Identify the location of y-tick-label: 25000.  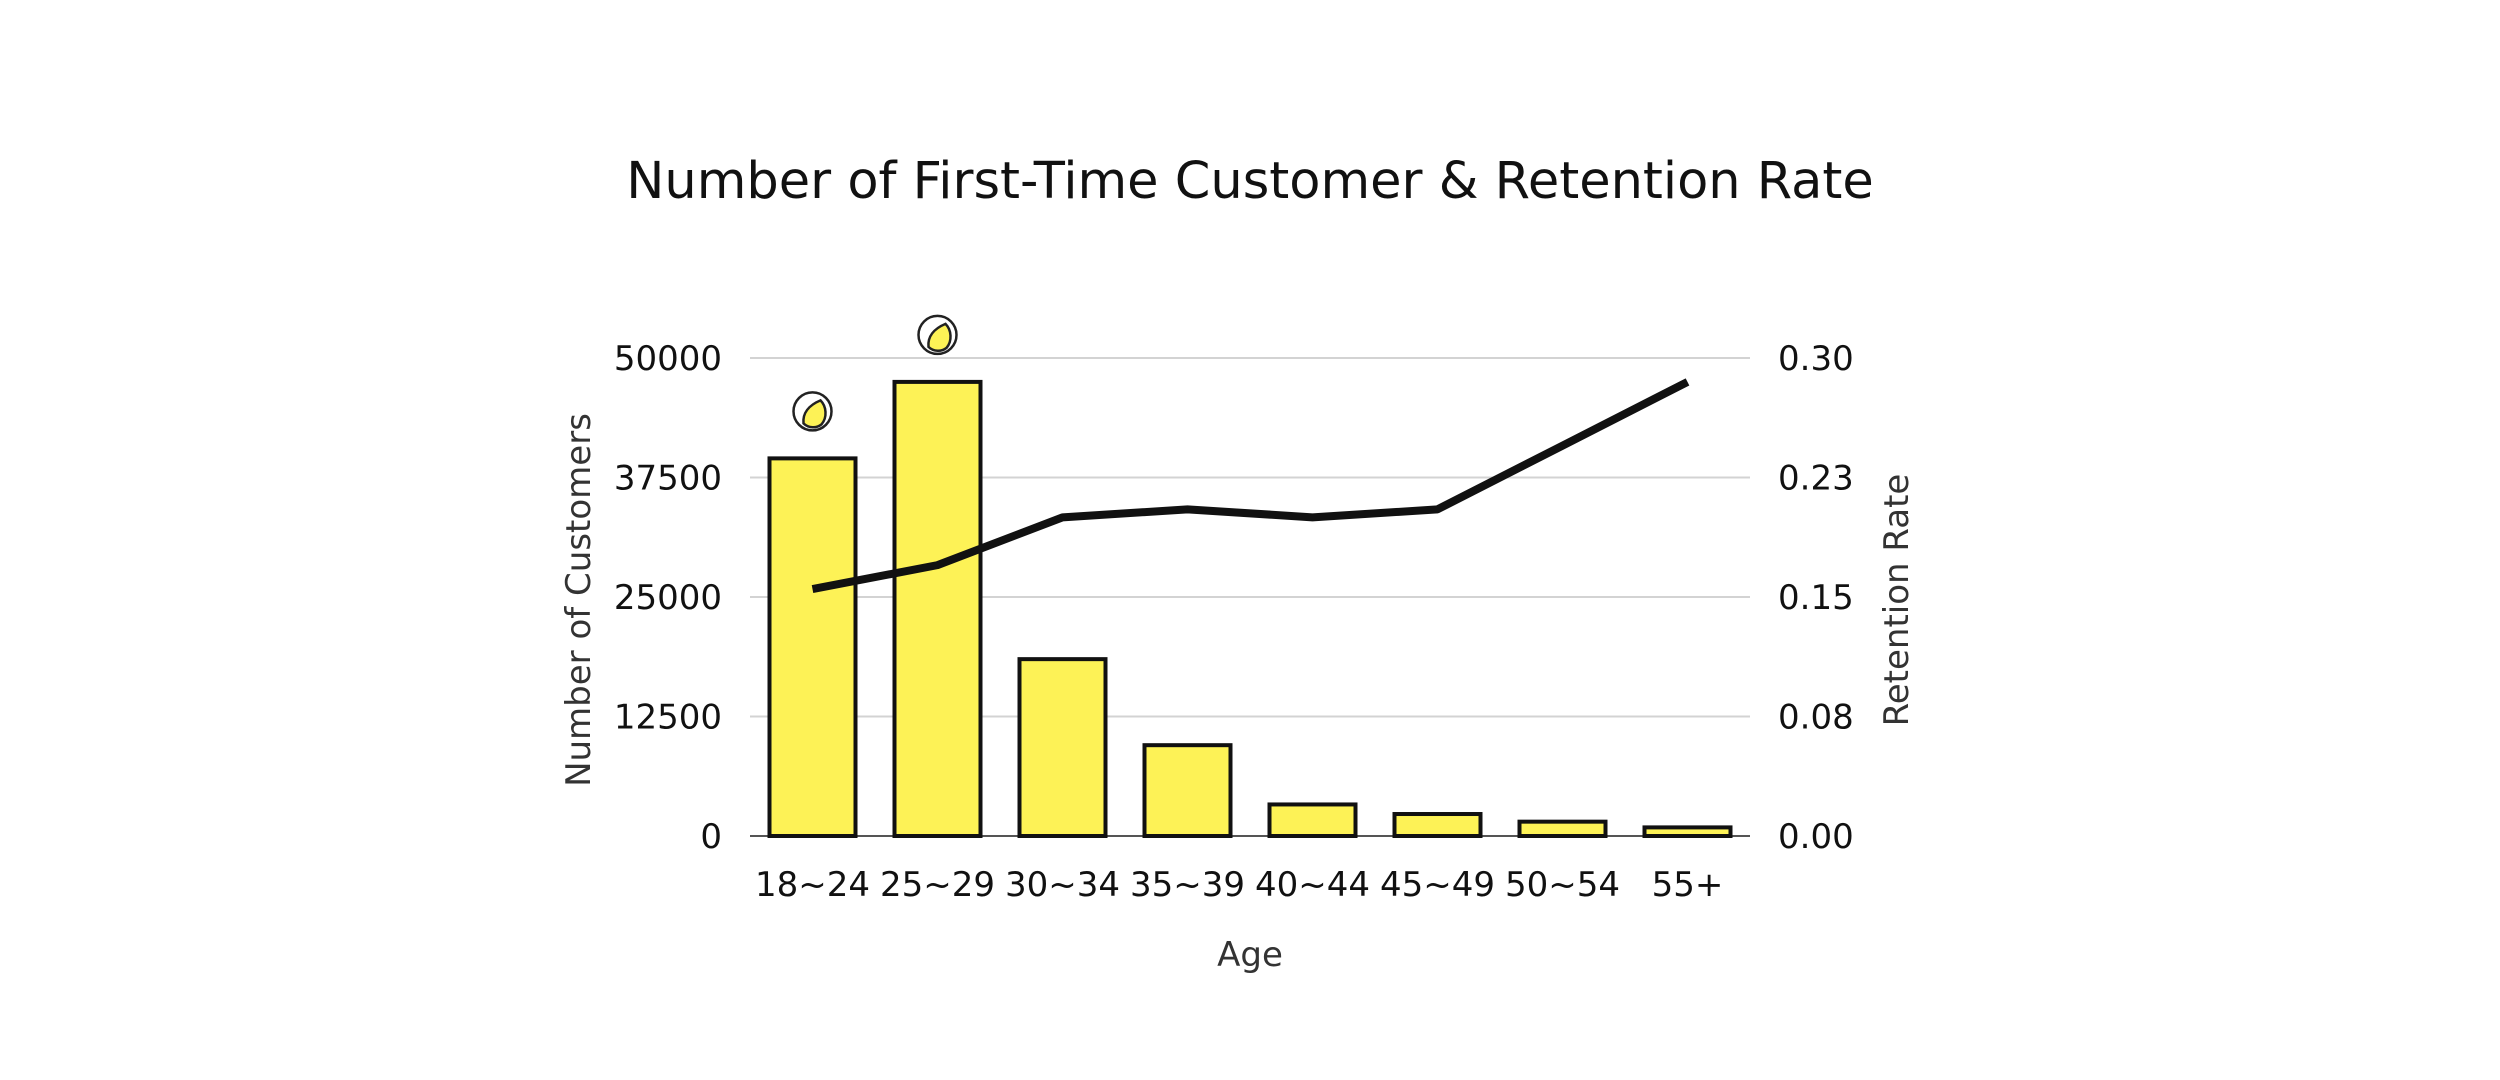
(668, 598).